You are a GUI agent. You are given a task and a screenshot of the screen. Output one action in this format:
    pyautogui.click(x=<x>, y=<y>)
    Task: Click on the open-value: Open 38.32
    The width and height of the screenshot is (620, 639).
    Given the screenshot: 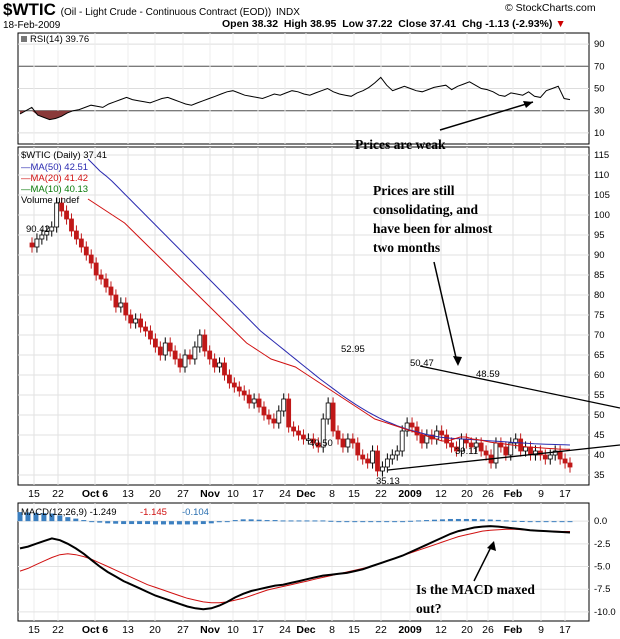 What is the action you would take?
    pyautogui.click(x=250, y=24)
    